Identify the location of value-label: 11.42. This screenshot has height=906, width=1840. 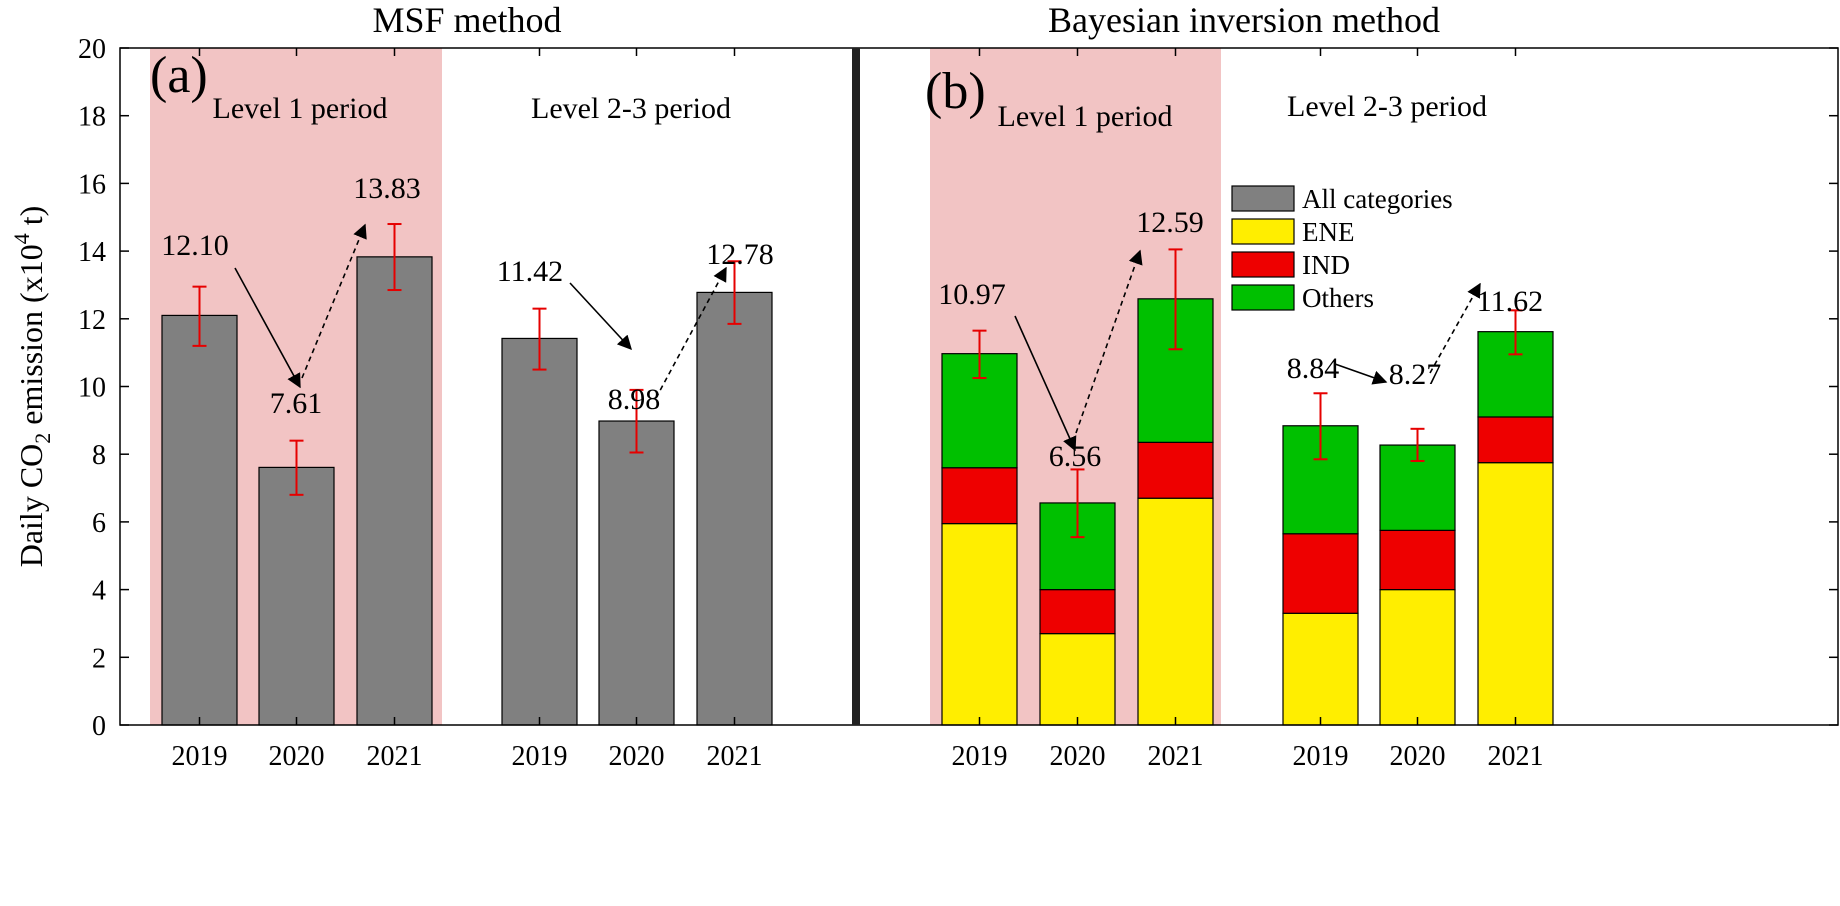
(530, 271).